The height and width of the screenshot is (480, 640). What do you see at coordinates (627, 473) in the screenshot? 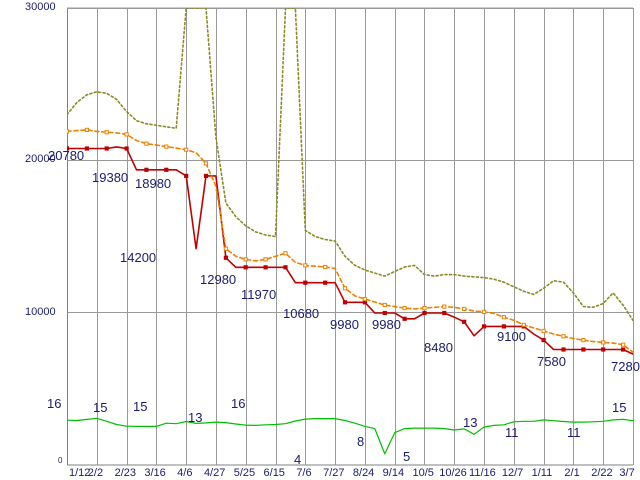
I see `x-tick-label: 3/7` at bounding box center [627, 473].